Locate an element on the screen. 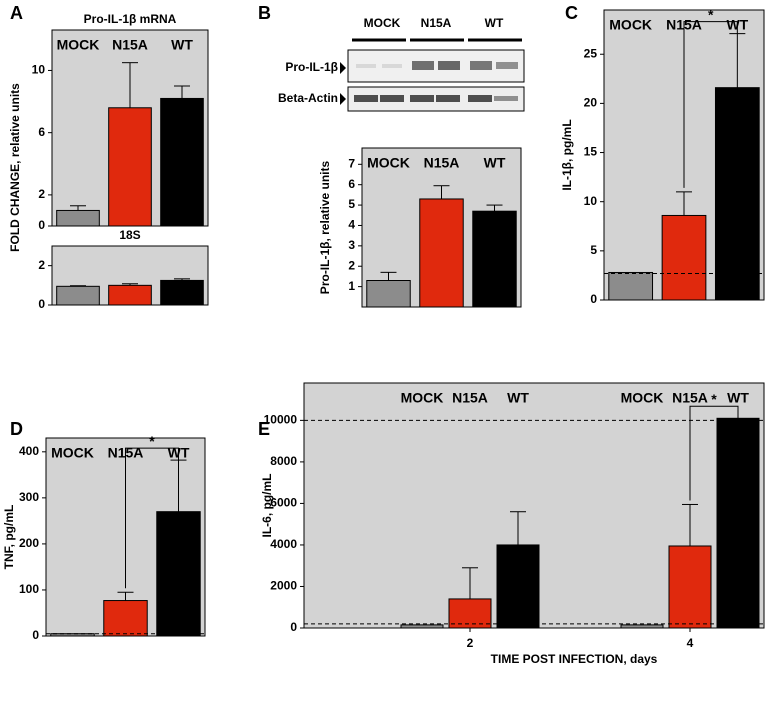 The height and width of the screenshot is (702, 776). y-tick-label: 400 is located at coordinates (29, 451).